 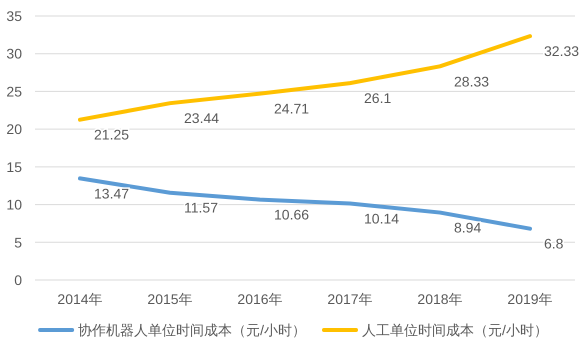 I want to click on y-tick-label: 20, so click(x=14, y=129).